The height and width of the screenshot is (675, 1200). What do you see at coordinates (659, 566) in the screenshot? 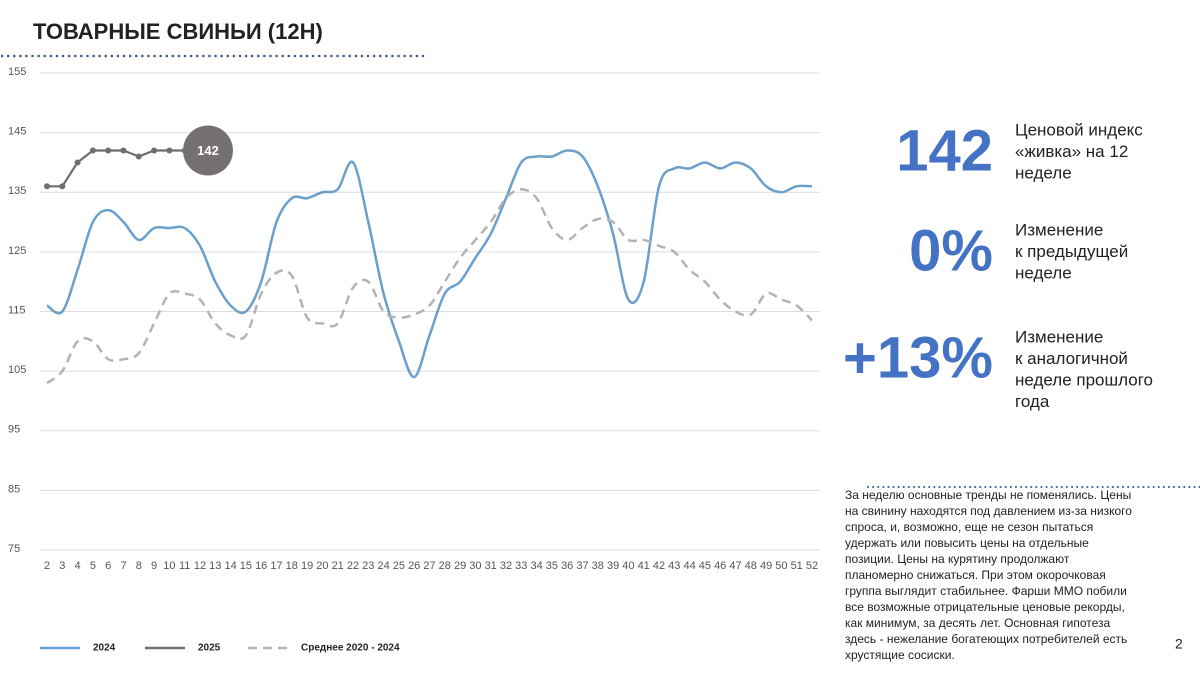
I see `x-tick-label: 42` at bounding box center [659, 566].